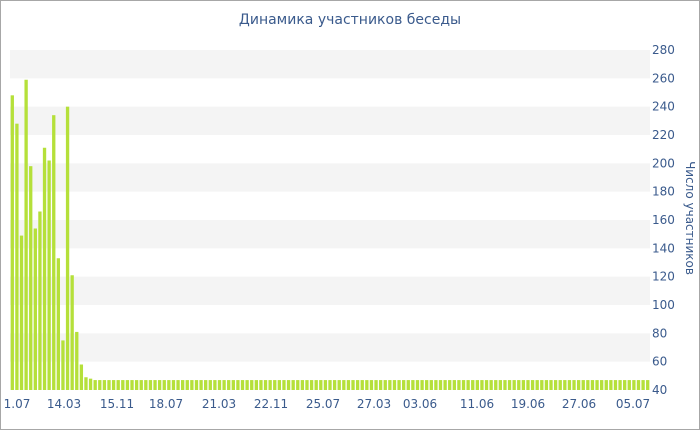 The image size is (700, 430). Describe the element at coordinates (17, 404) in the screenshot. I see `x-tick-label: 1.07` at that location.